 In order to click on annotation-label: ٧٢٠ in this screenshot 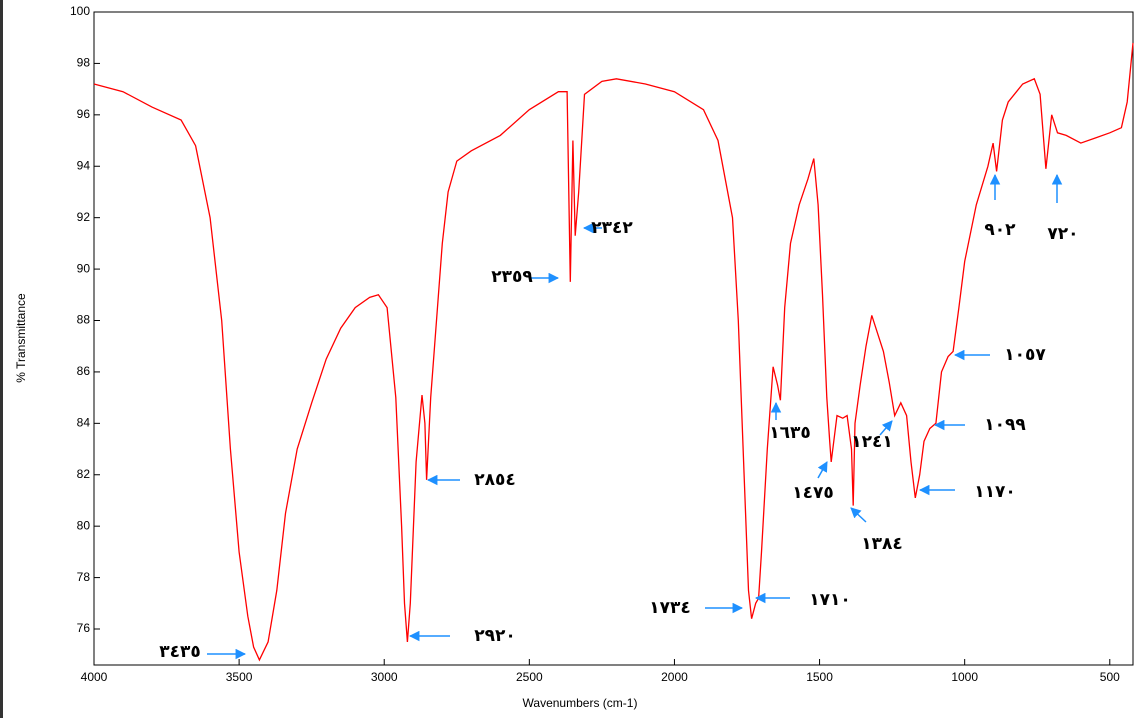, I will do `click(1062, 234)`.